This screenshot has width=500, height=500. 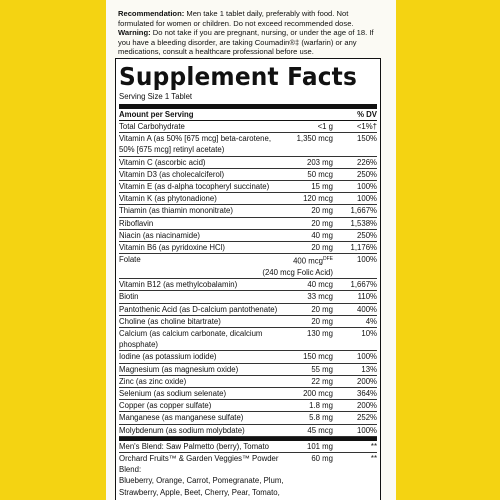 What do you see at coordinates (320, 297) in the screenshot?
I see `amount: 33 mcg` at bounding box center [320, 297].